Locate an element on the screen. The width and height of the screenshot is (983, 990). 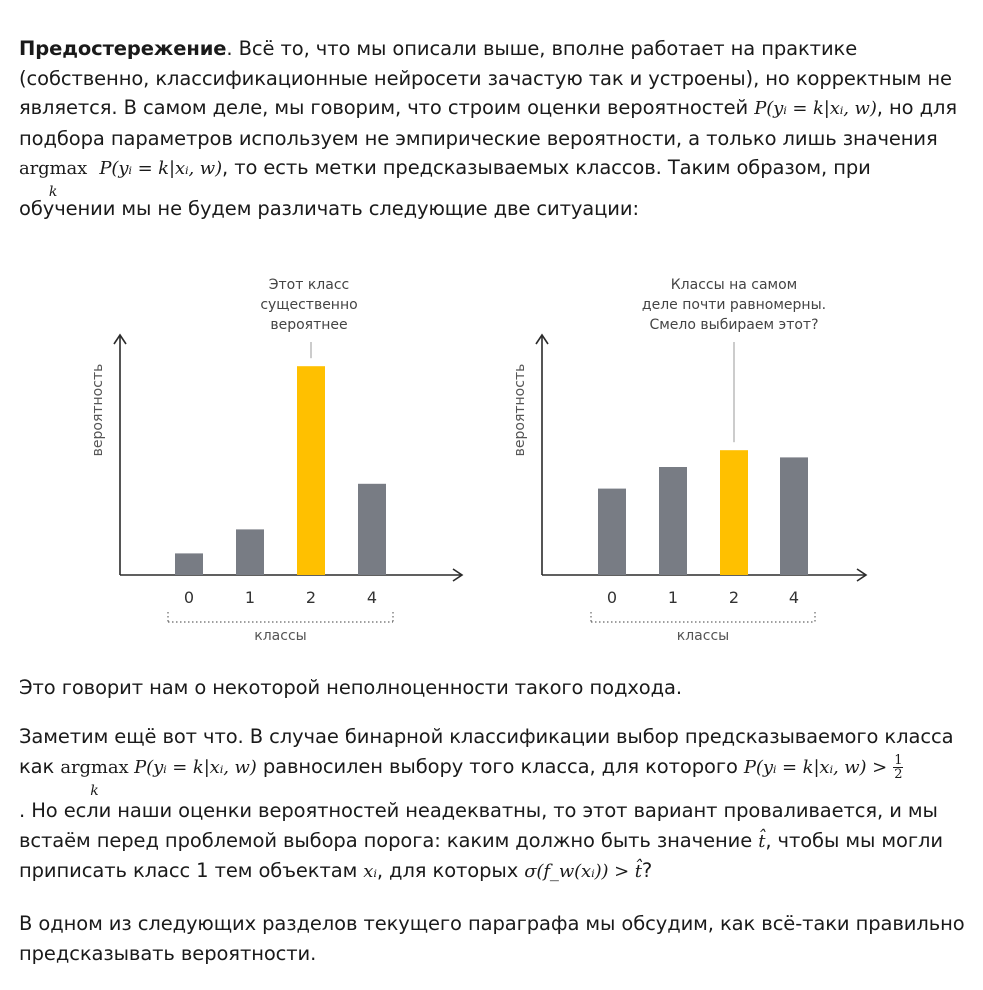
annotation-text: деле почти равномерны. is located at coordinates (734, 305).